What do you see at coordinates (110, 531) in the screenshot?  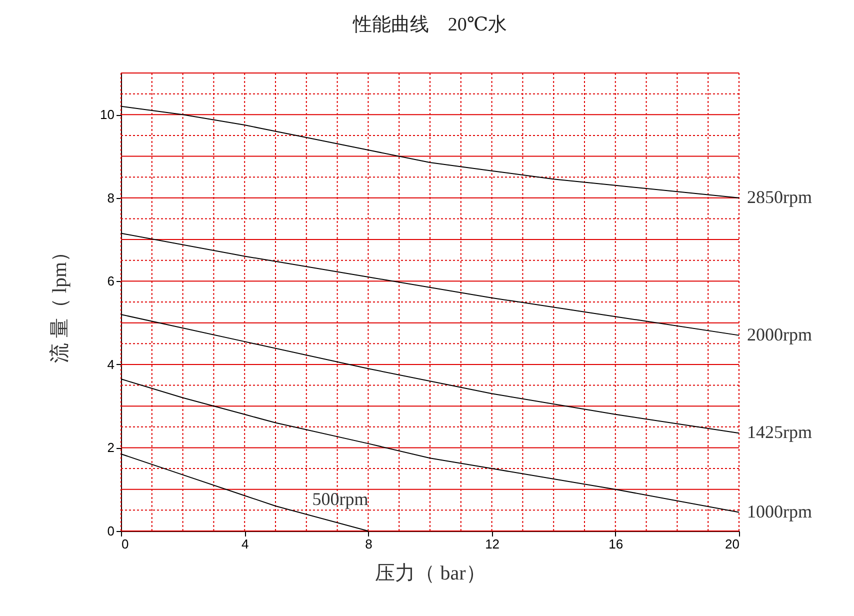 I see `y-tick-label: 0` at bounding box center [110, 531].